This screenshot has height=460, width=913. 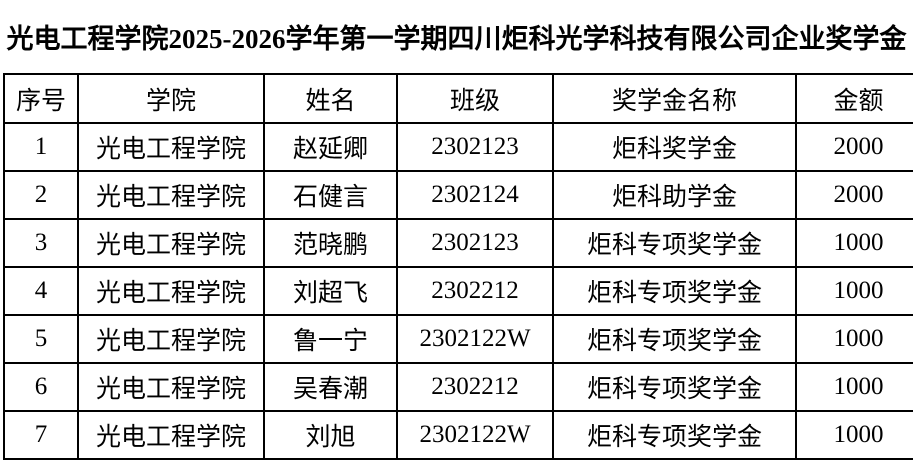 I want to click on column-header-name: 姓名, so click(x=330, y=98).